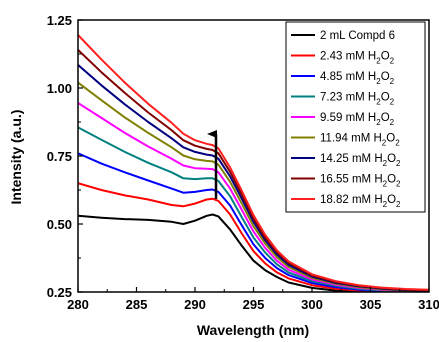  Describe the element at coordinates (195, 304) in the screenshot. I see `x-tick-label: 290` at that location.